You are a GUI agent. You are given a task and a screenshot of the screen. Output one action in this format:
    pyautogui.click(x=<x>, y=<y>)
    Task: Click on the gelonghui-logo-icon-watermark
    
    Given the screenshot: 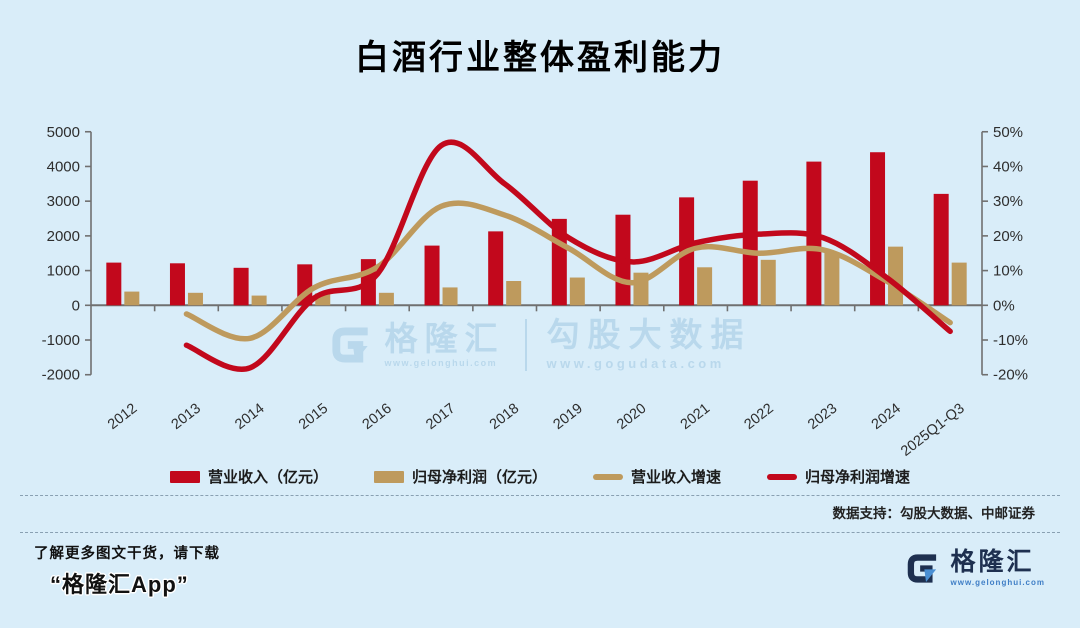 What is the action you would take?
    pyautogui.click(x=349, y=344)
    